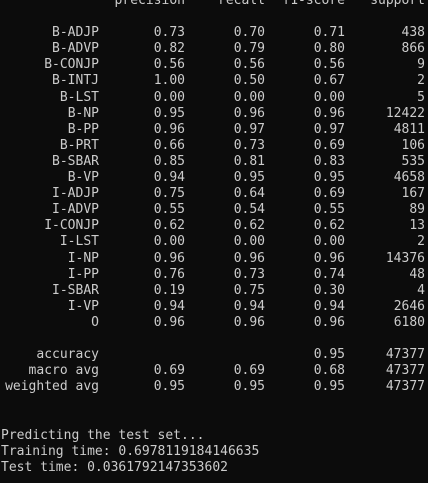  I want to click on cell-label: I-CONJP, so click(49, 226).